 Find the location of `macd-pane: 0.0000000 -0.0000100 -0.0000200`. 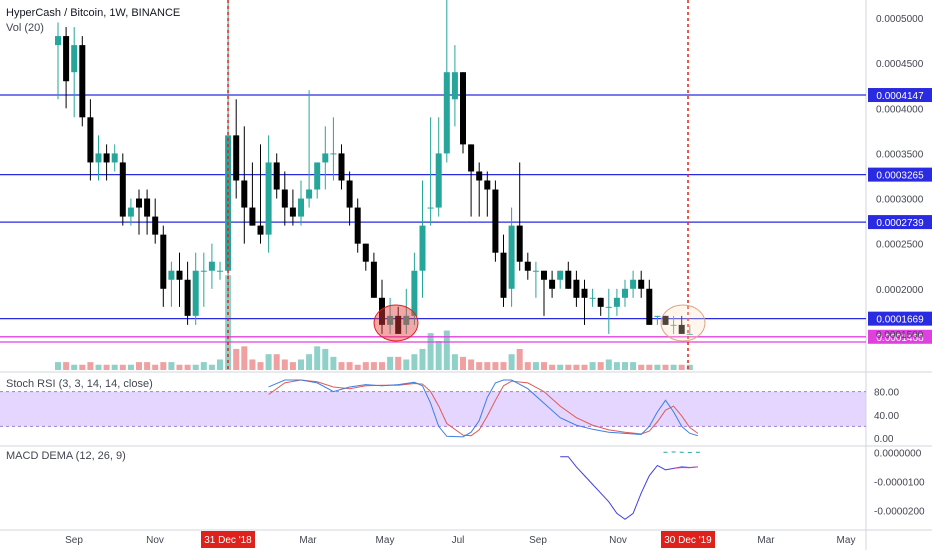

macd-pane: 0.0000000 -0.0000100 -0.0000200 is located at coordinates (742, 484).